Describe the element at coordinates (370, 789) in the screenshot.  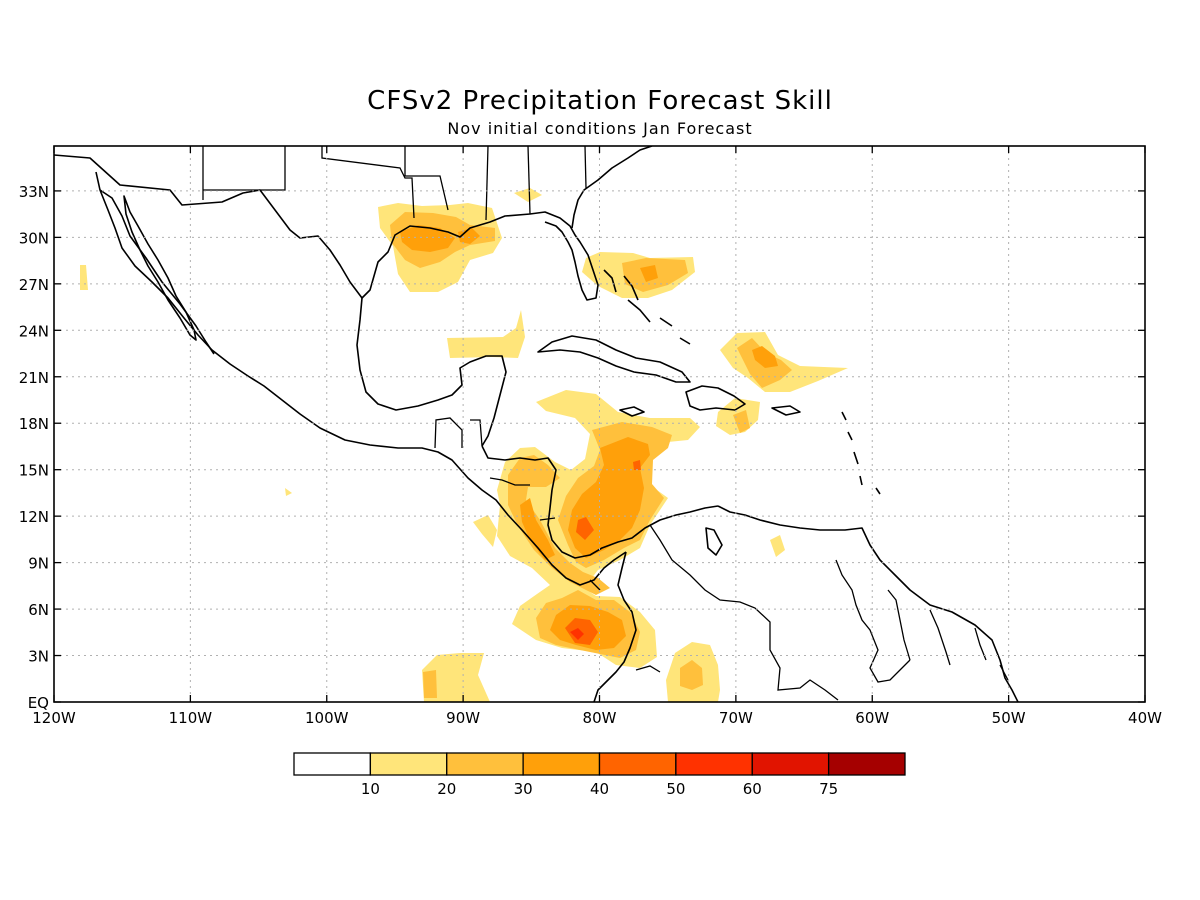
I see `colorbar-label: 10` at that location.